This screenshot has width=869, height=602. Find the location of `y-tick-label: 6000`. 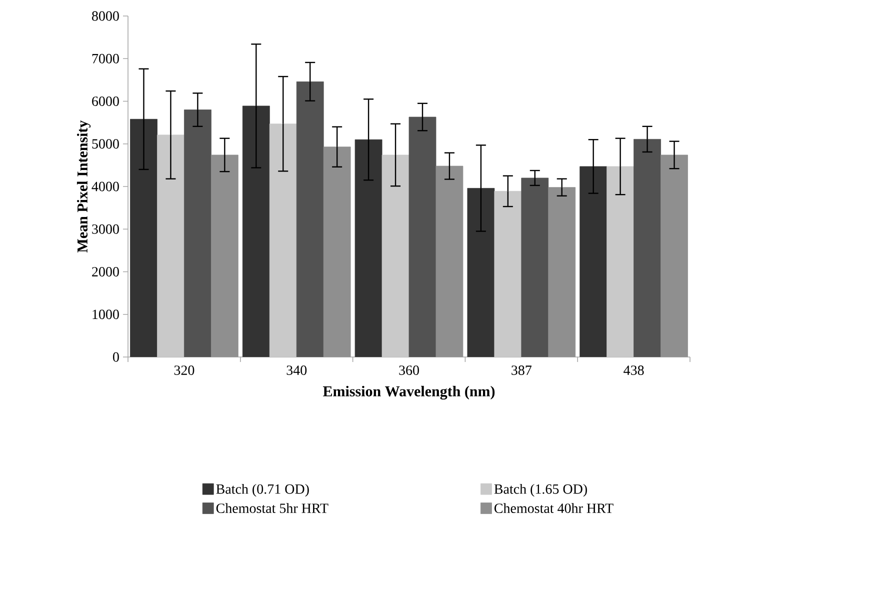

y-tick-label: 6000 is located at coordinates (105, 101).